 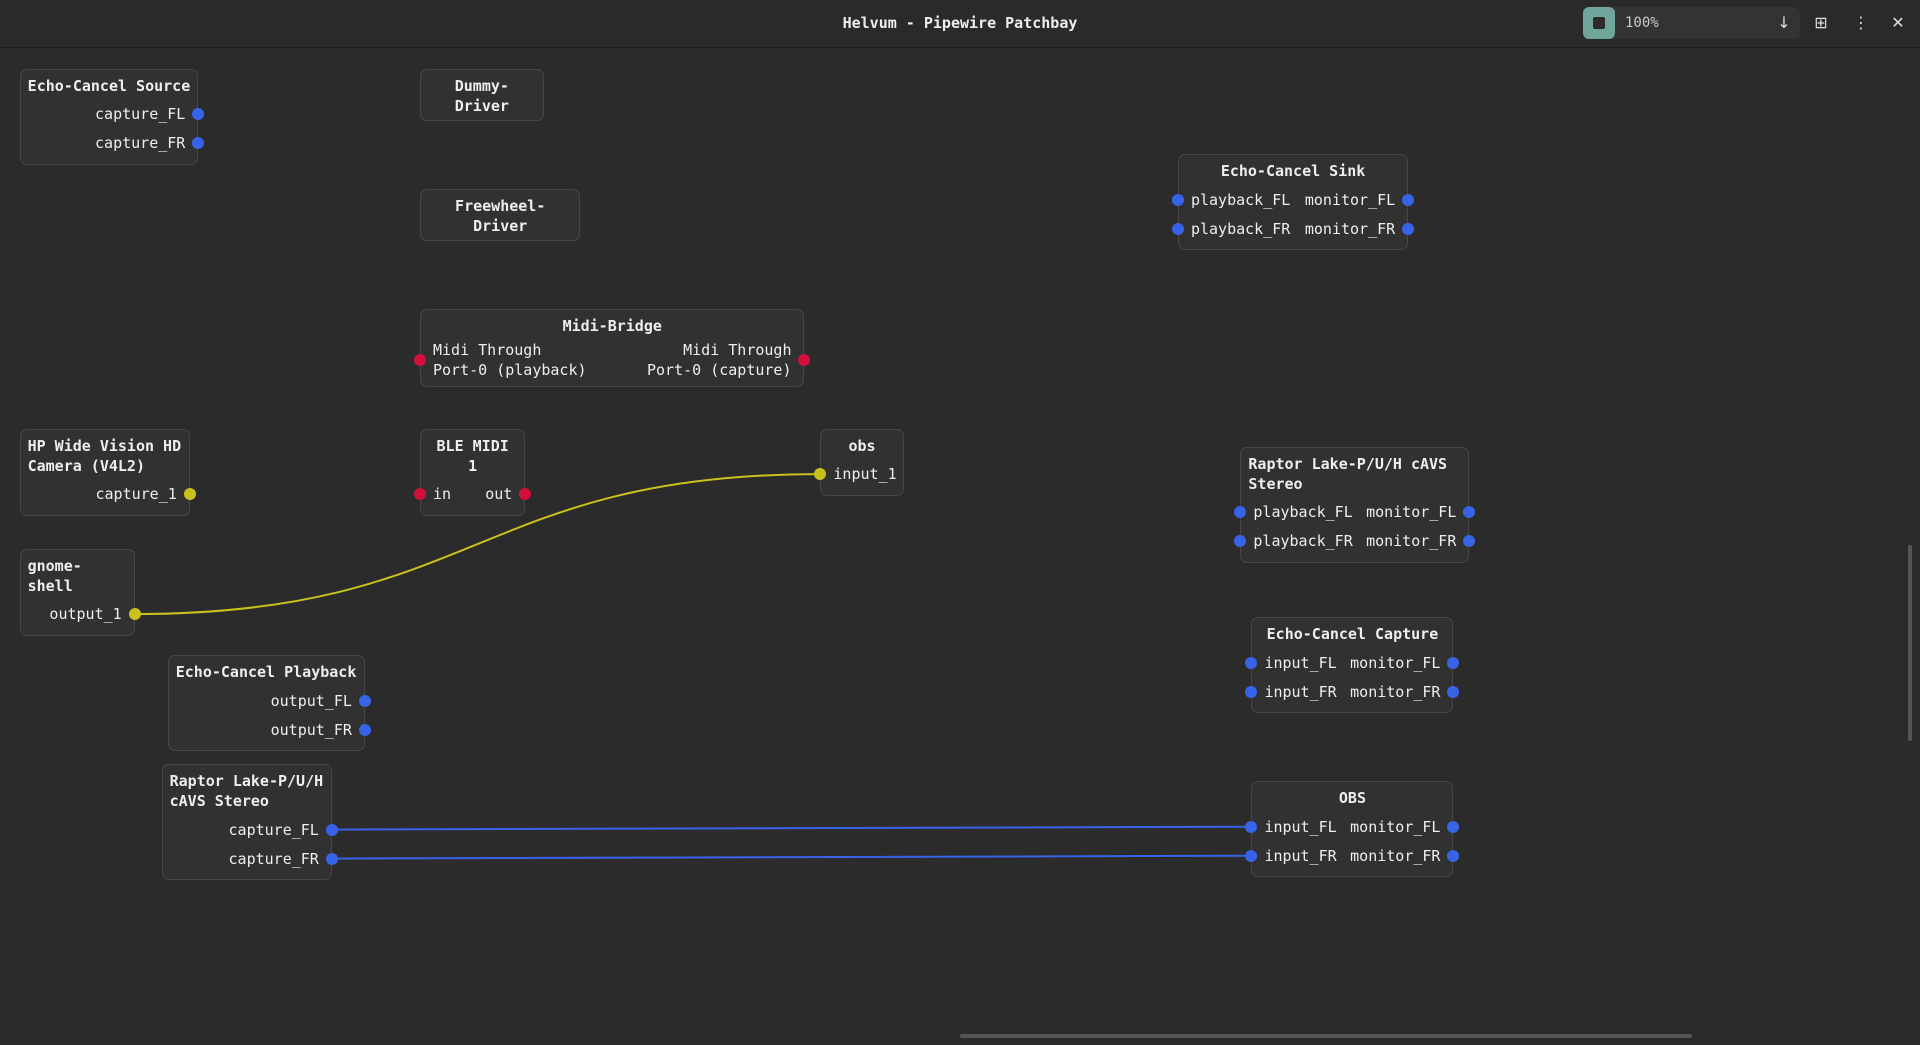 I want to click on node: OBS input_FL monitor_FL input_FR monitor_FR, so click(x=1352, y=829).